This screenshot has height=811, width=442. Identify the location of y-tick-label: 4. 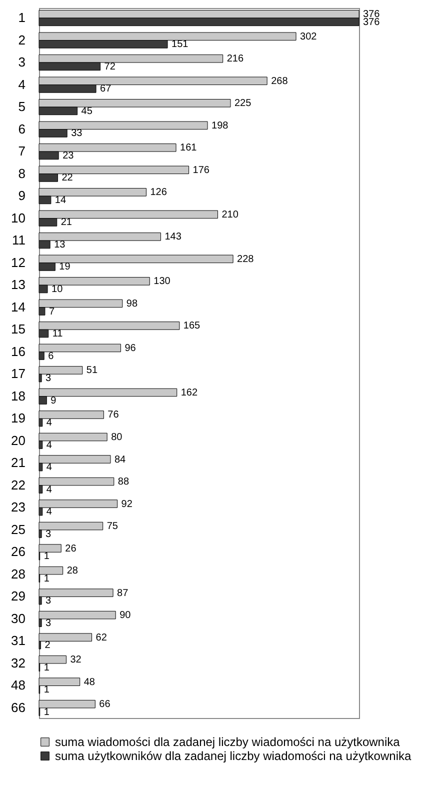
(22, 84).